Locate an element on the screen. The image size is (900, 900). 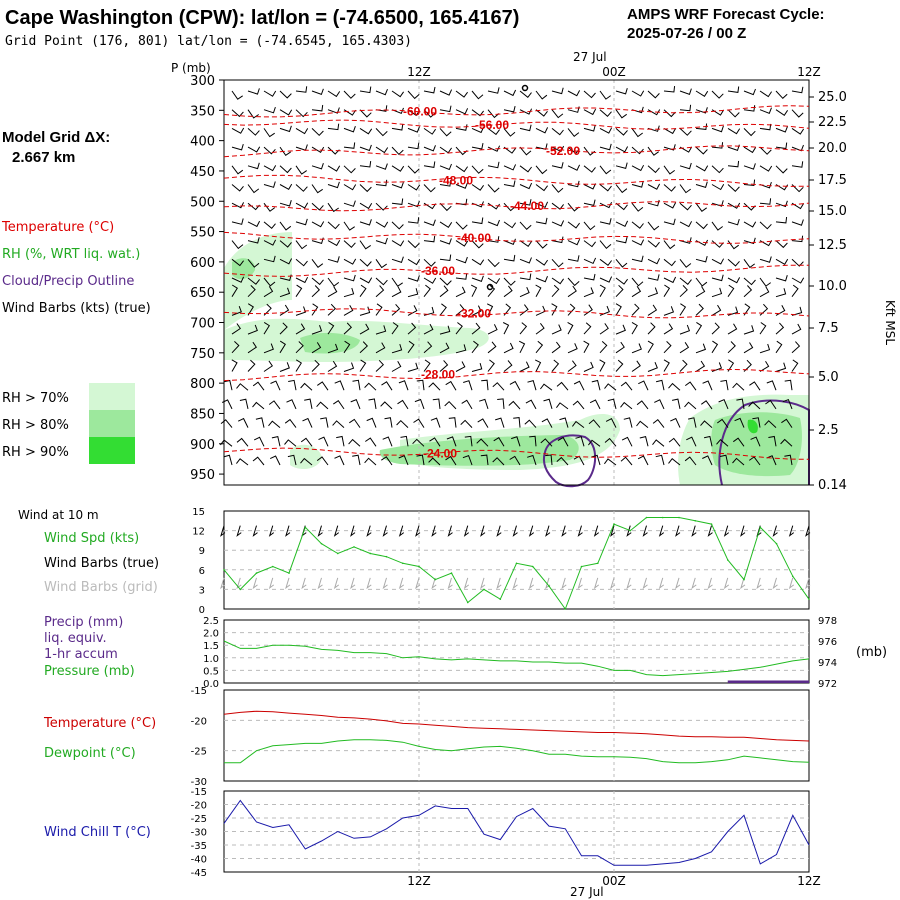
pressure-tick-label: 974 is located at coordinates (827, 663).